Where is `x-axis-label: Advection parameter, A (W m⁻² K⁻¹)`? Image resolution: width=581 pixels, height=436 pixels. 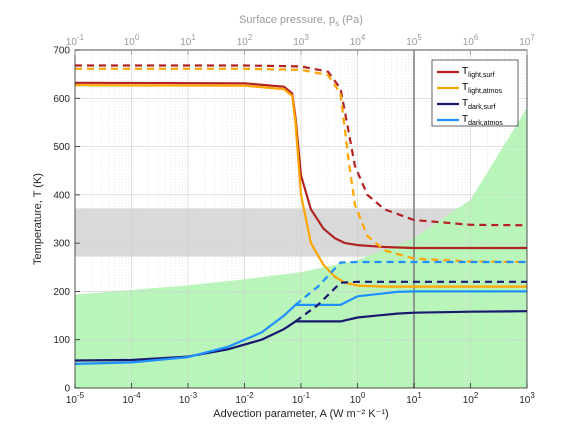
x-axis-label: Advection parameter, A (W m⁻² K⁻¹) is located at coordinates (300, 414).